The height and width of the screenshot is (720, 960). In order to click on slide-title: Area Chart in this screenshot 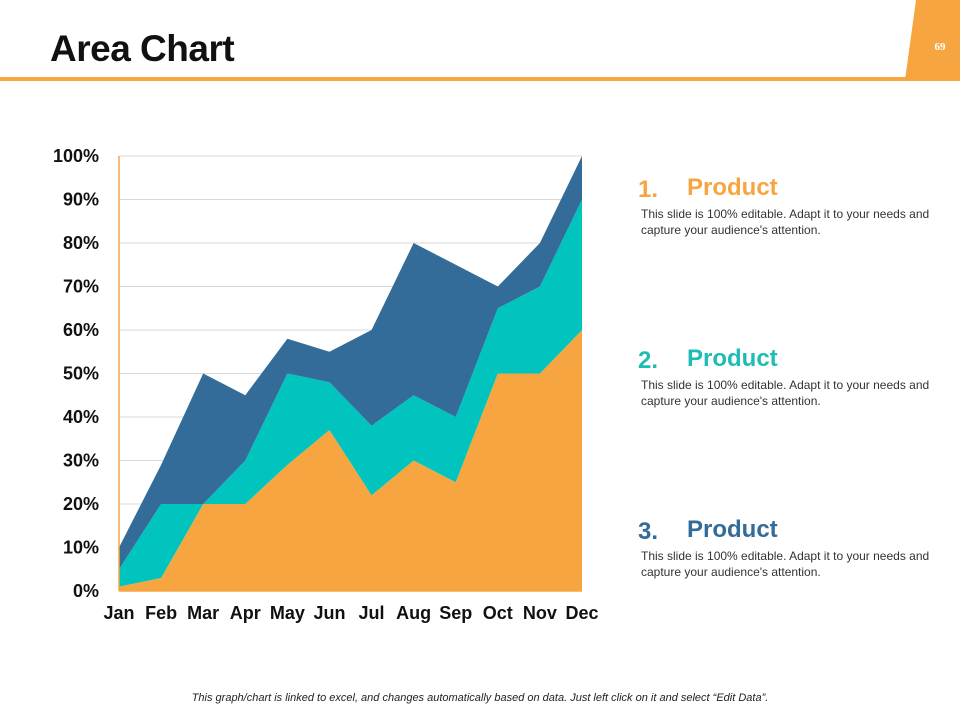, I will do `click(142, 48)`.